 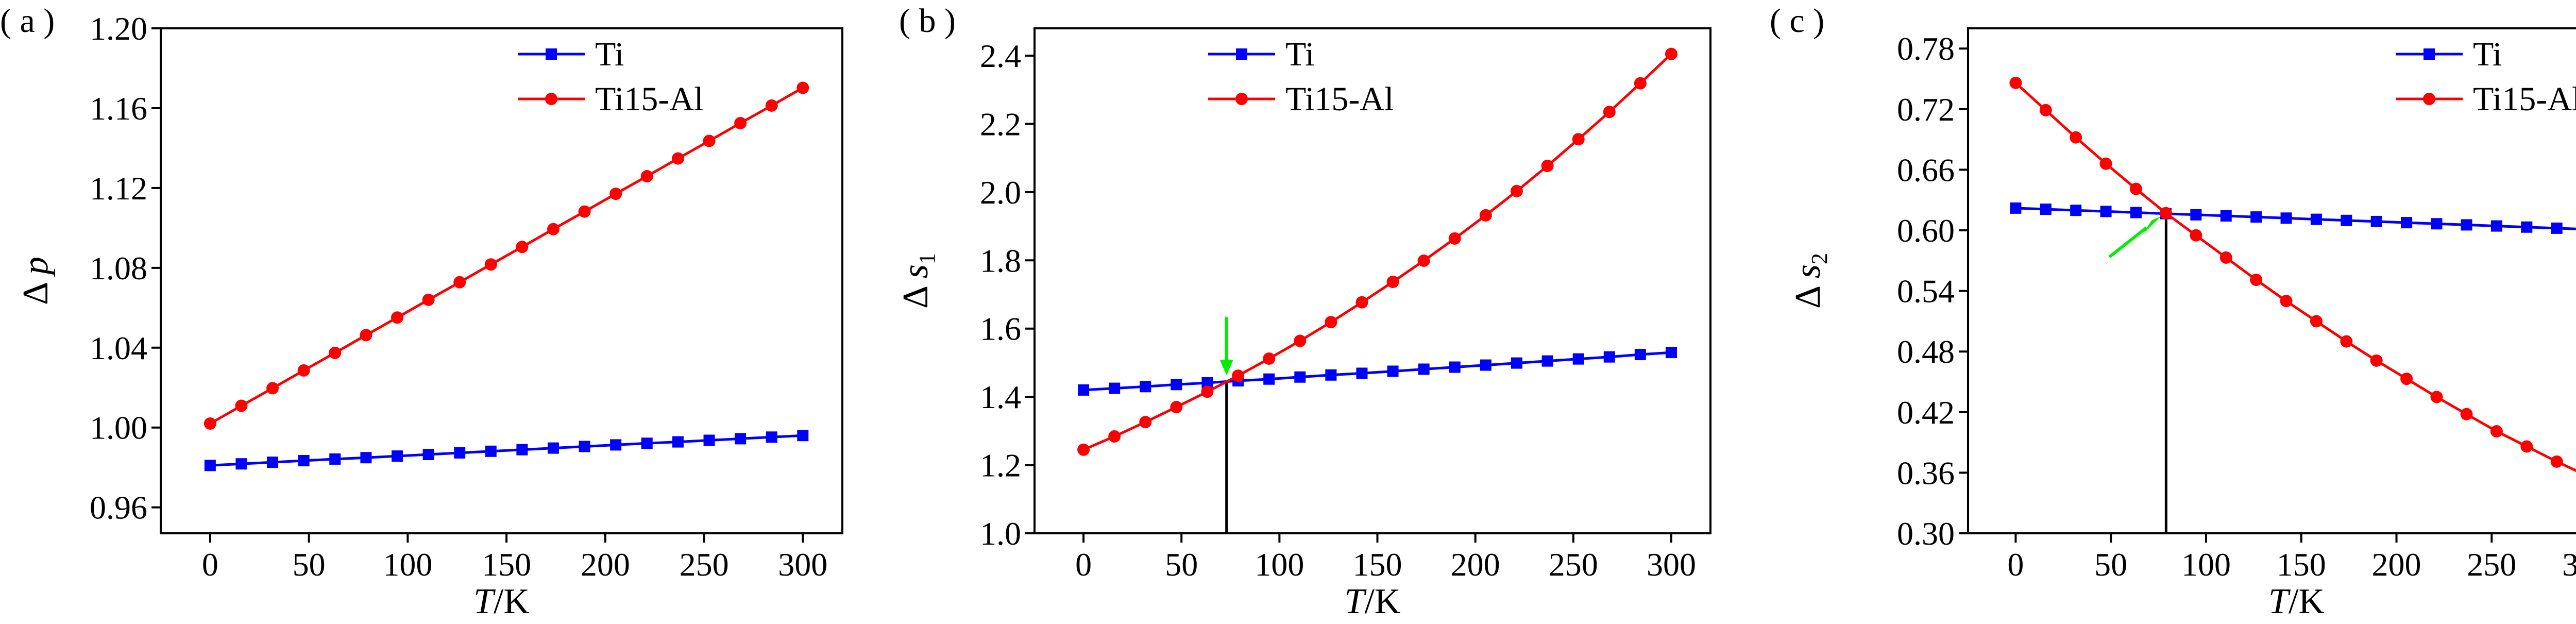 I want to click on y-tick-label: 0.72, so click(x=1926, y=110).